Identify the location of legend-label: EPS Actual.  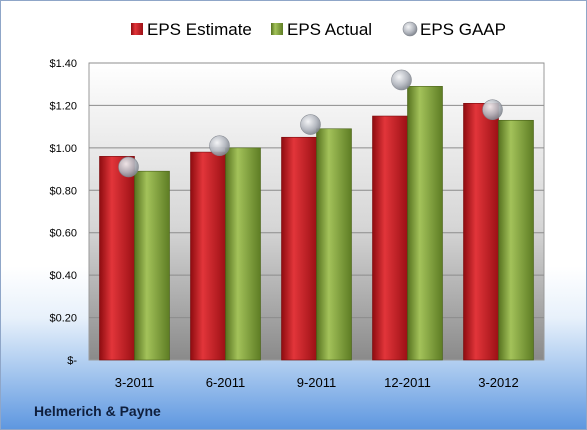
(329, 29).